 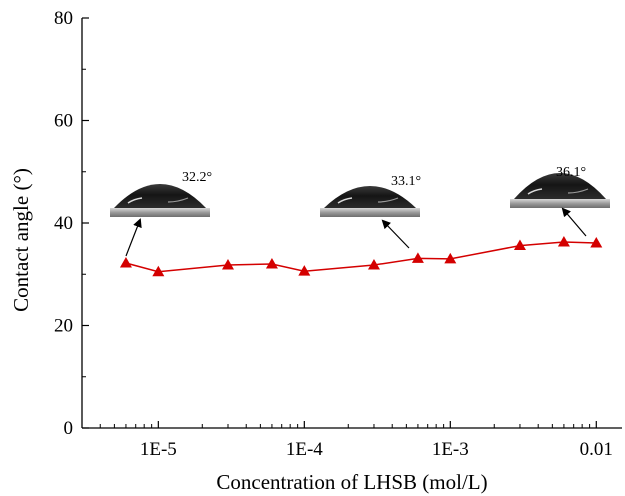 What do you see at coordinates (304, 449) in the screenshot?
I see `x-tick-label: 1E-4` at bounding box center [304, 449].